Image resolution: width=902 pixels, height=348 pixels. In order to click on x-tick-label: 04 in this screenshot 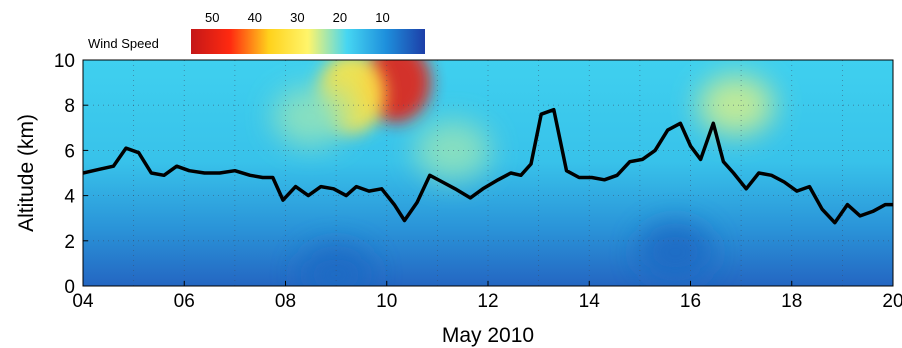, I will do `click(83, 301)`.